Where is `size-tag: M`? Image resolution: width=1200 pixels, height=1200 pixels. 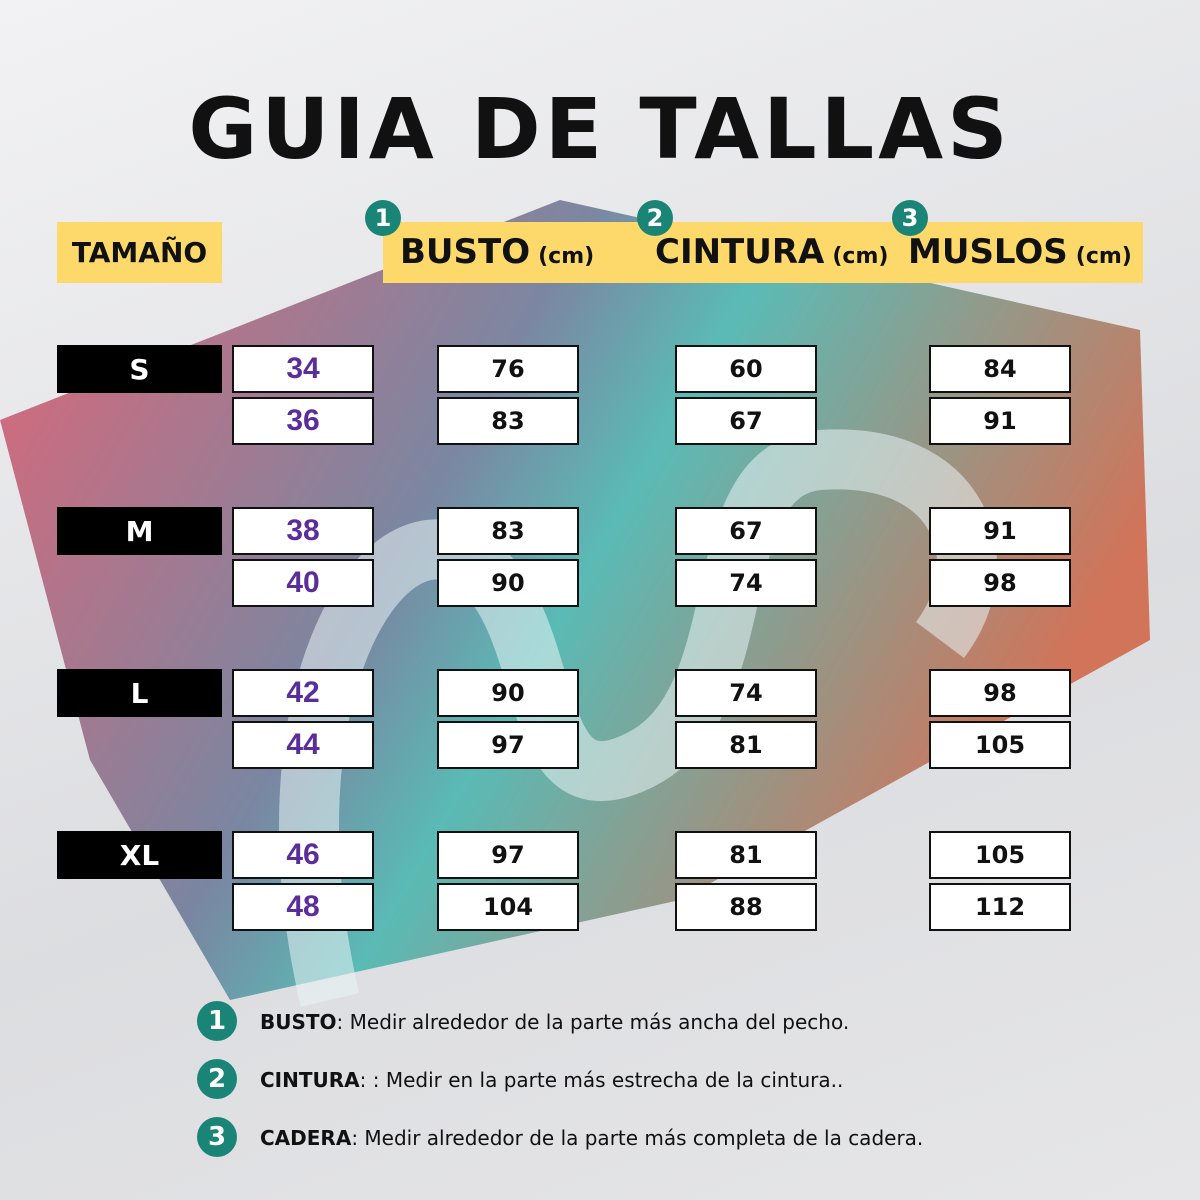
size-tag: M is located at coordinates (139, 531).